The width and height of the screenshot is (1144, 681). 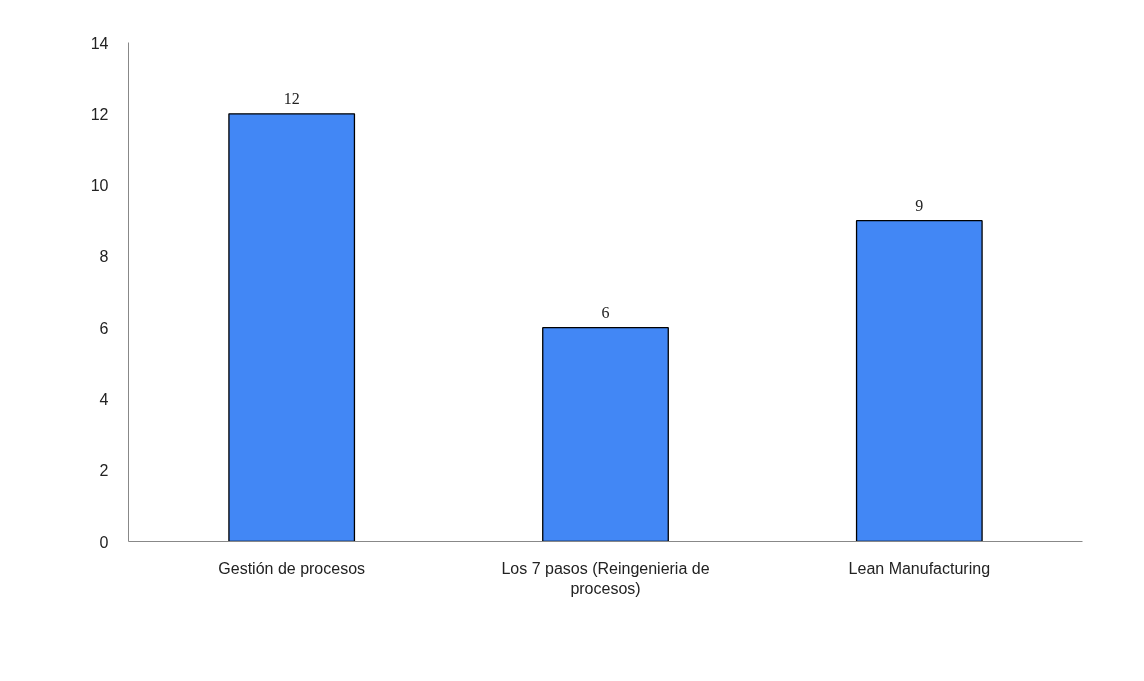 I want to click on y-tick-label: 4, so click(x=104, y=399).